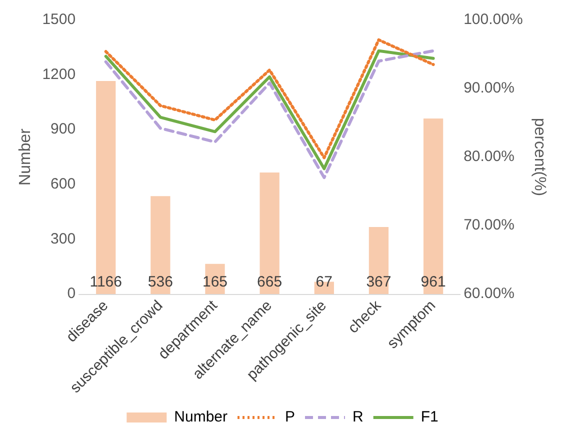 This screenshot has height=443, width=565. Describe the element at coordinates (379, 282) in the screenshot. I see `data-label: 367` at that location.